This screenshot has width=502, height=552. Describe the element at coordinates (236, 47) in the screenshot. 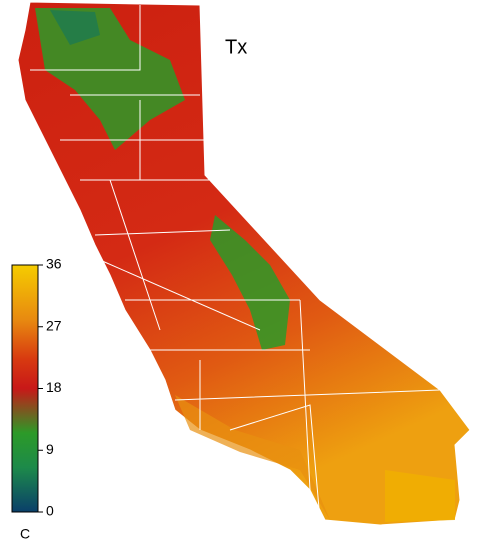

I see `map-title: Tx` at that location.